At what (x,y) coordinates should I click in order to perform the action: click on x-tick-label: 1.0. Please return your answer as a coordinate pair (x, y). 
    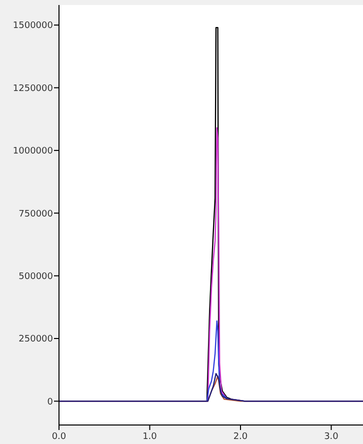
    Looking at the image, I should click on (150, 437).